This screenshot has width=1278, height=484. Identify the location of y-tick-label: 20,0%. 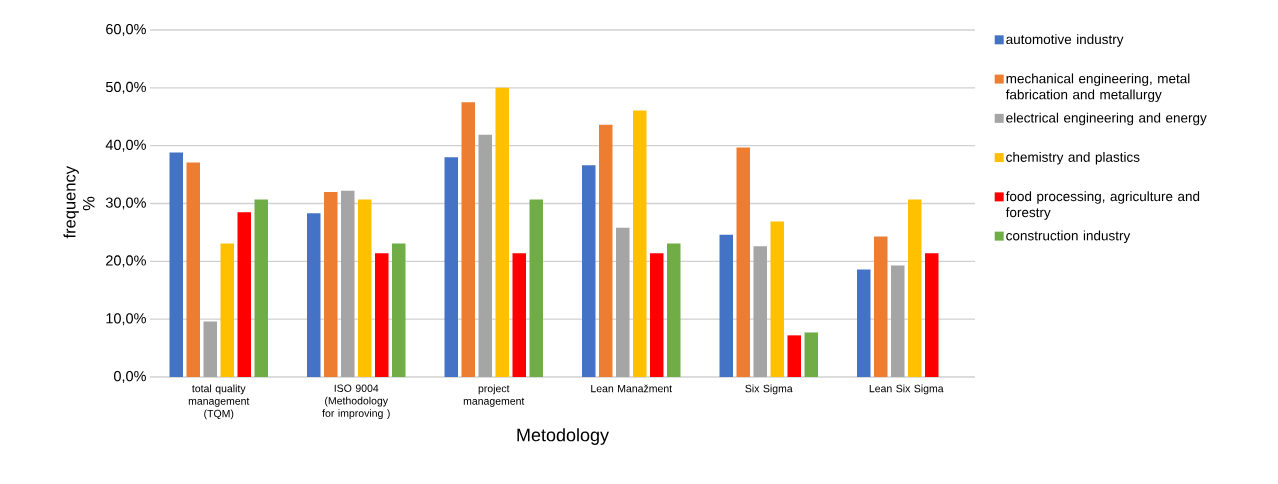
(126, 261).